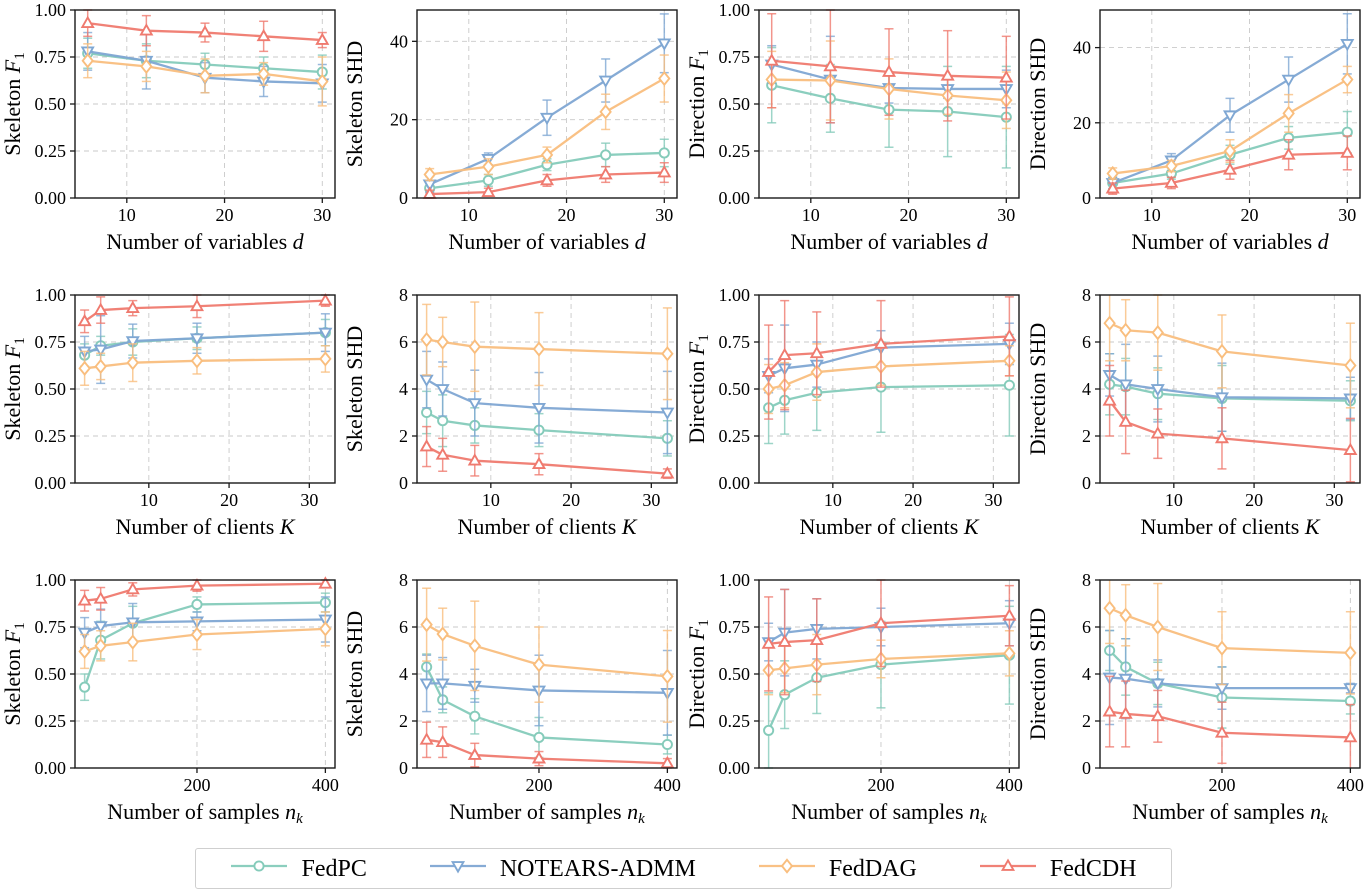 The height and width of the screenshot is (891, 1367). Describe the element at coordinates (698, 389) in the screenshot. I see `y-axis-label: Direction F1` at that location.